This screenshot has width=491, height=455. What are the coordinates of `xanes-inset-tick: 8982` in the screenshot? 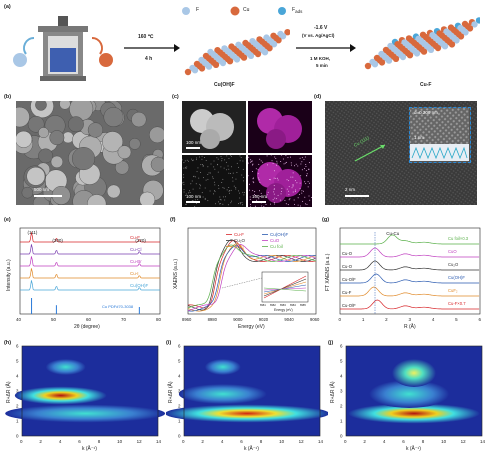 It's located at (273, 305).